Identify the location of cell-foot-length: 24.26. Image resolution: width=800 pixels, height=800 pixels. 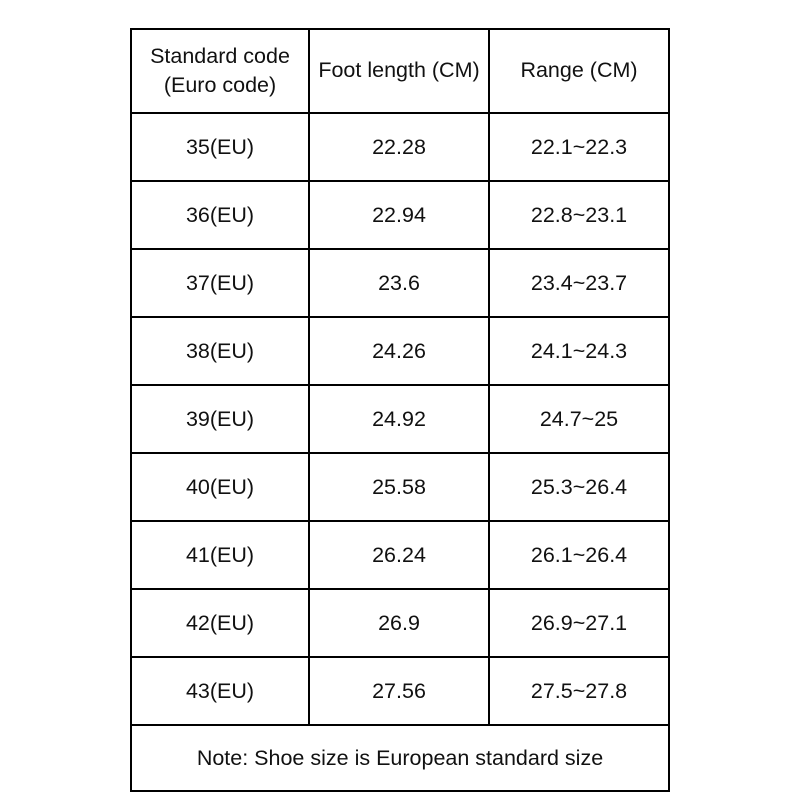
(399, 351).